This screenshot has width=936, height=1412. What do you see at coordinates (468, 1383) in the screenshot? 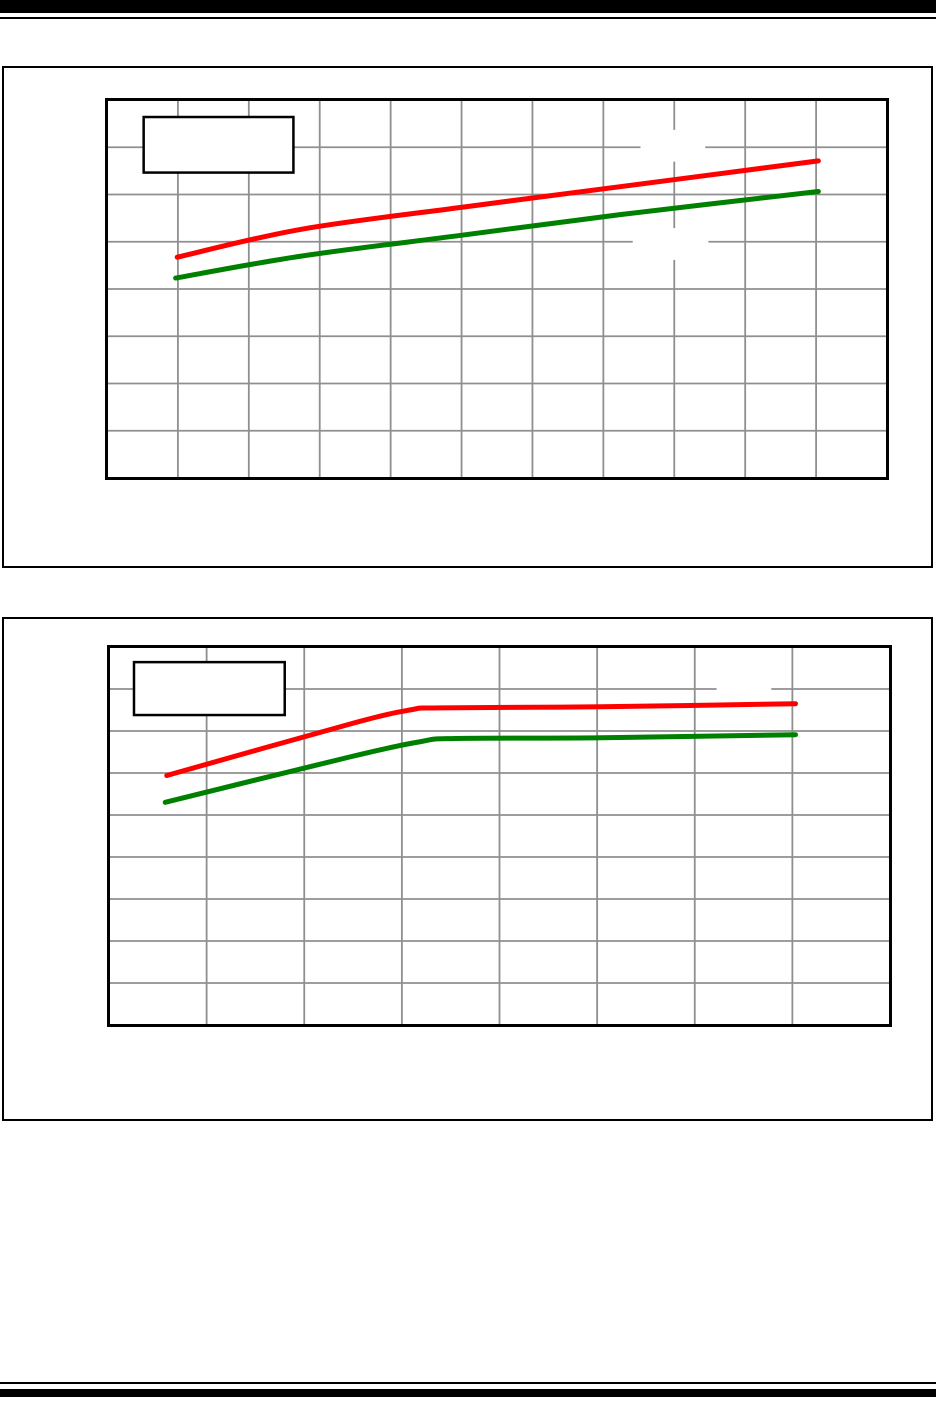
I see `footer-rule-thin` at bounding box center [468, 1383].